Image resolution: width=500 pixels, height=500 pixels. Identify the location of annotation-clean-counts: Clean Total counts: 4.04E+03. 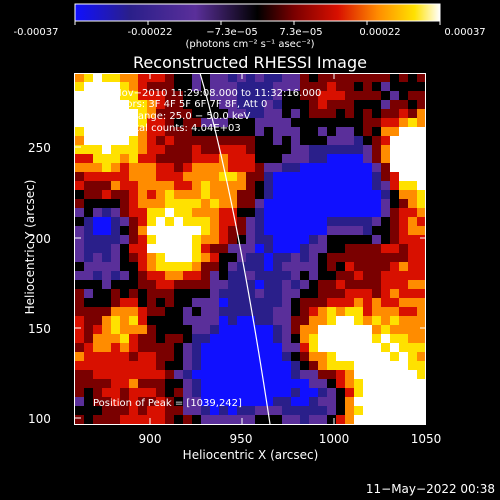
(167, 128).